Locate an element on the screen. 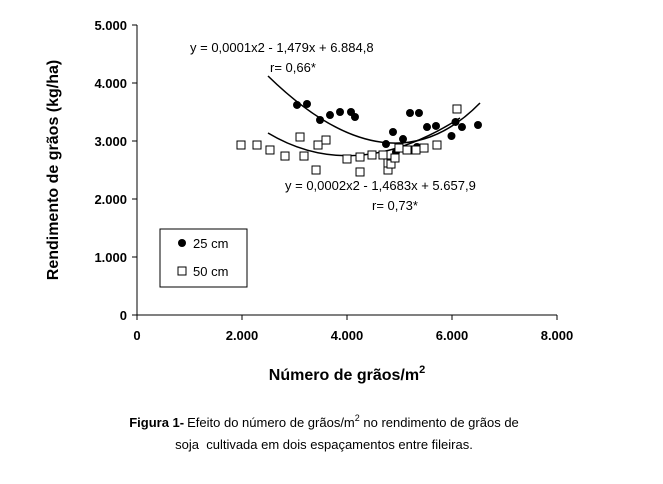 Image resolution: width=663 pixels, height=484 pixels. x-tick-label: 4.000 is located at coordinates (347, 335).